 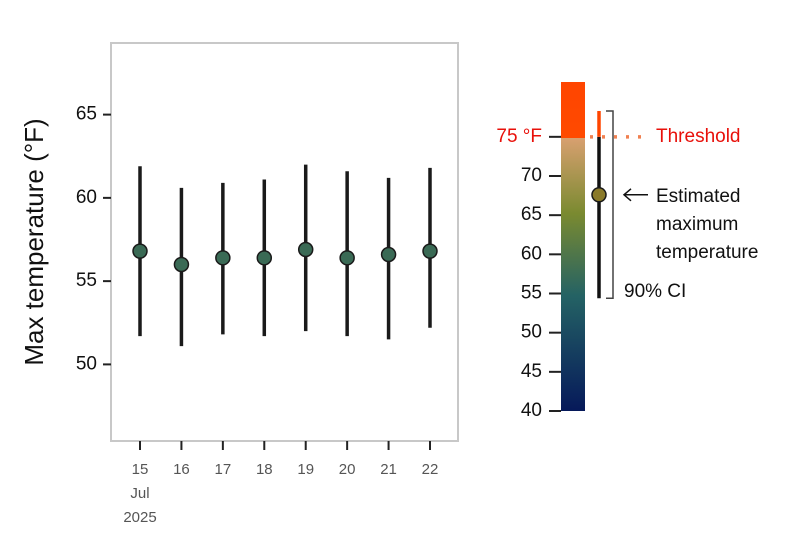 What do you see at coordinates (86, 114) in the screenshot?
I see `y-tick-label: 65` at bounding box center [86, 114].